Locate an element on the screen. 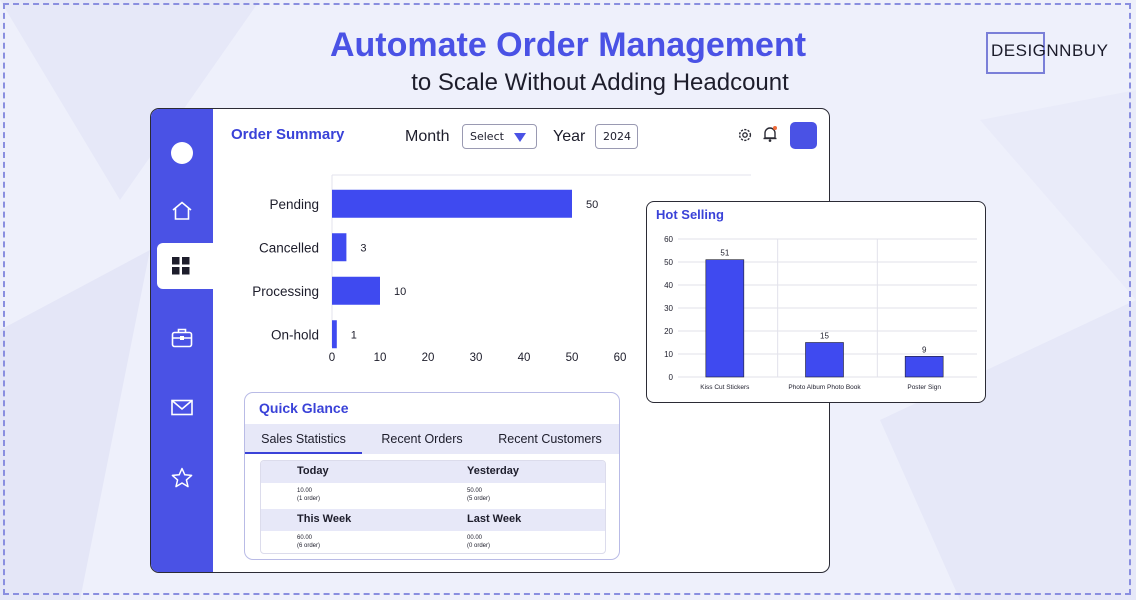 This screenshot has width=1136, height=600. x-tick-label: 0 is located at coordinates (332, 358).